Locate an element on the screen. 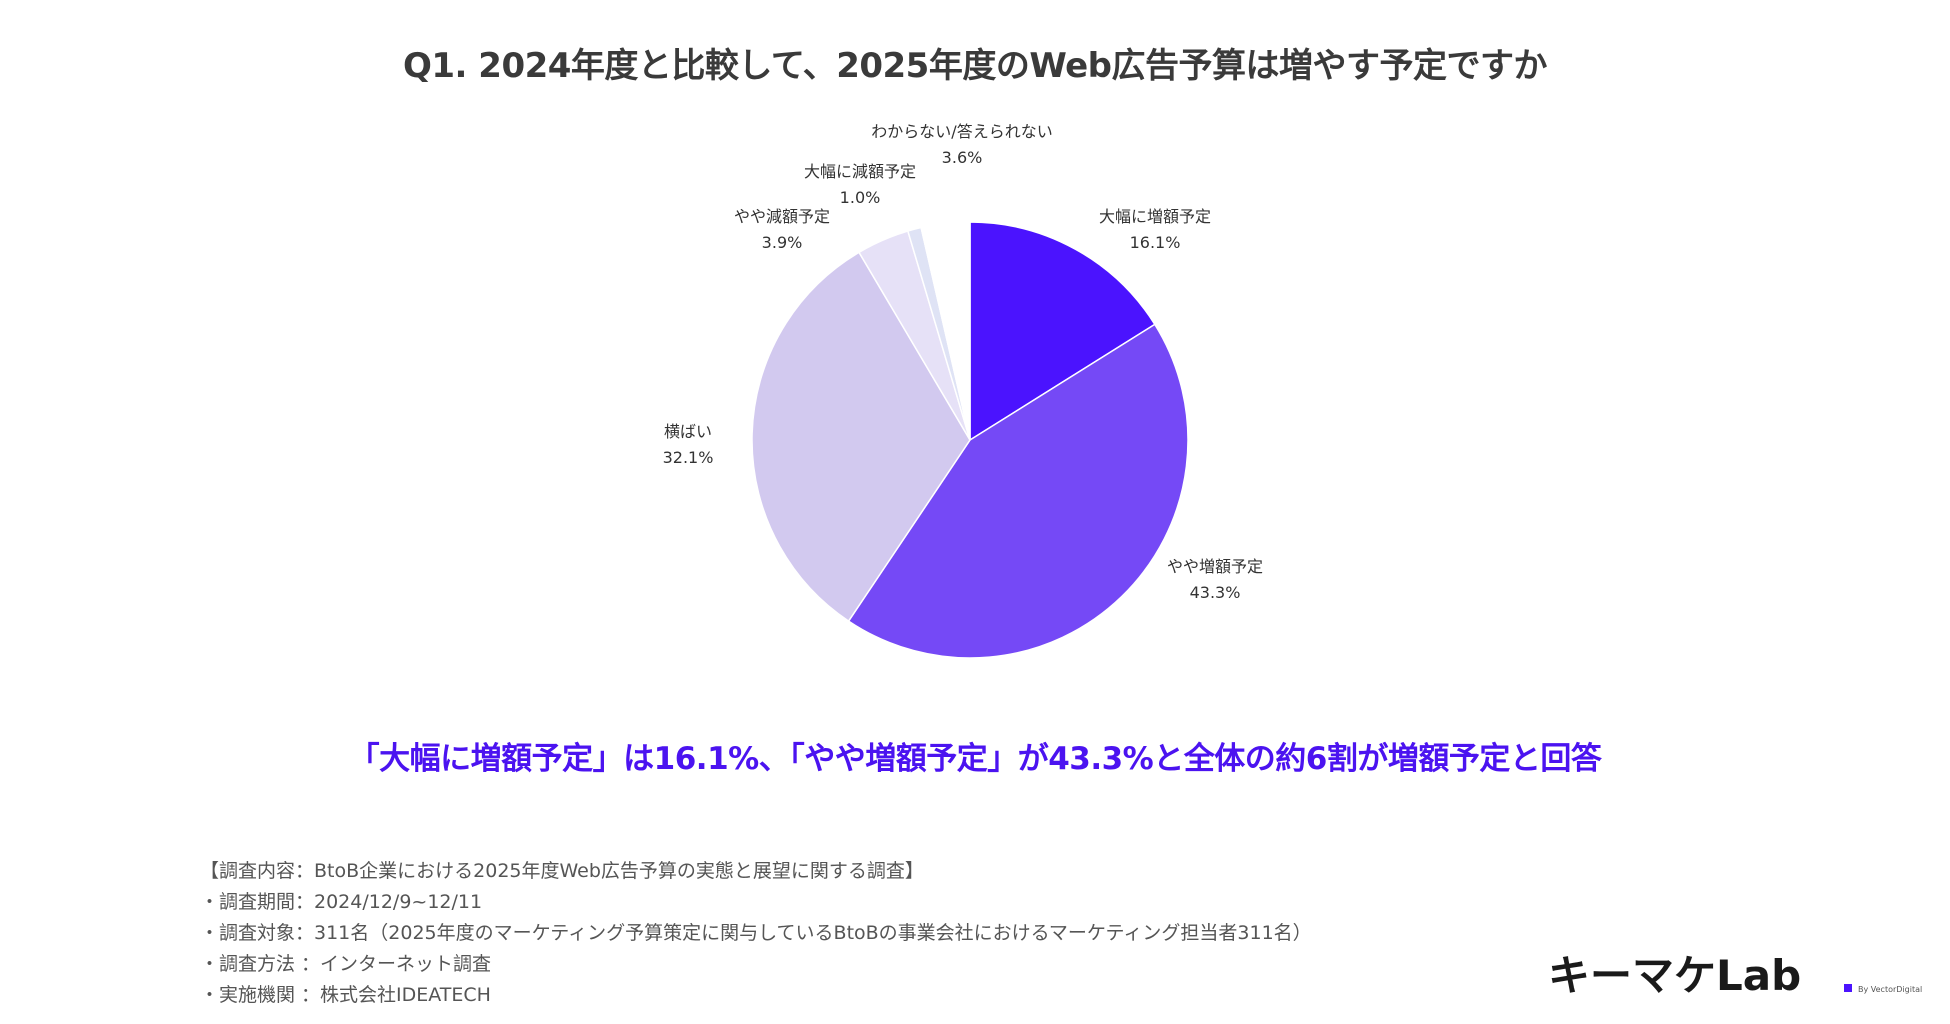 The width and height of the screenshot is (1950, 1024). survey-note: ・調査方法 ：インターネット調査 is located at coordinates (346, 964).